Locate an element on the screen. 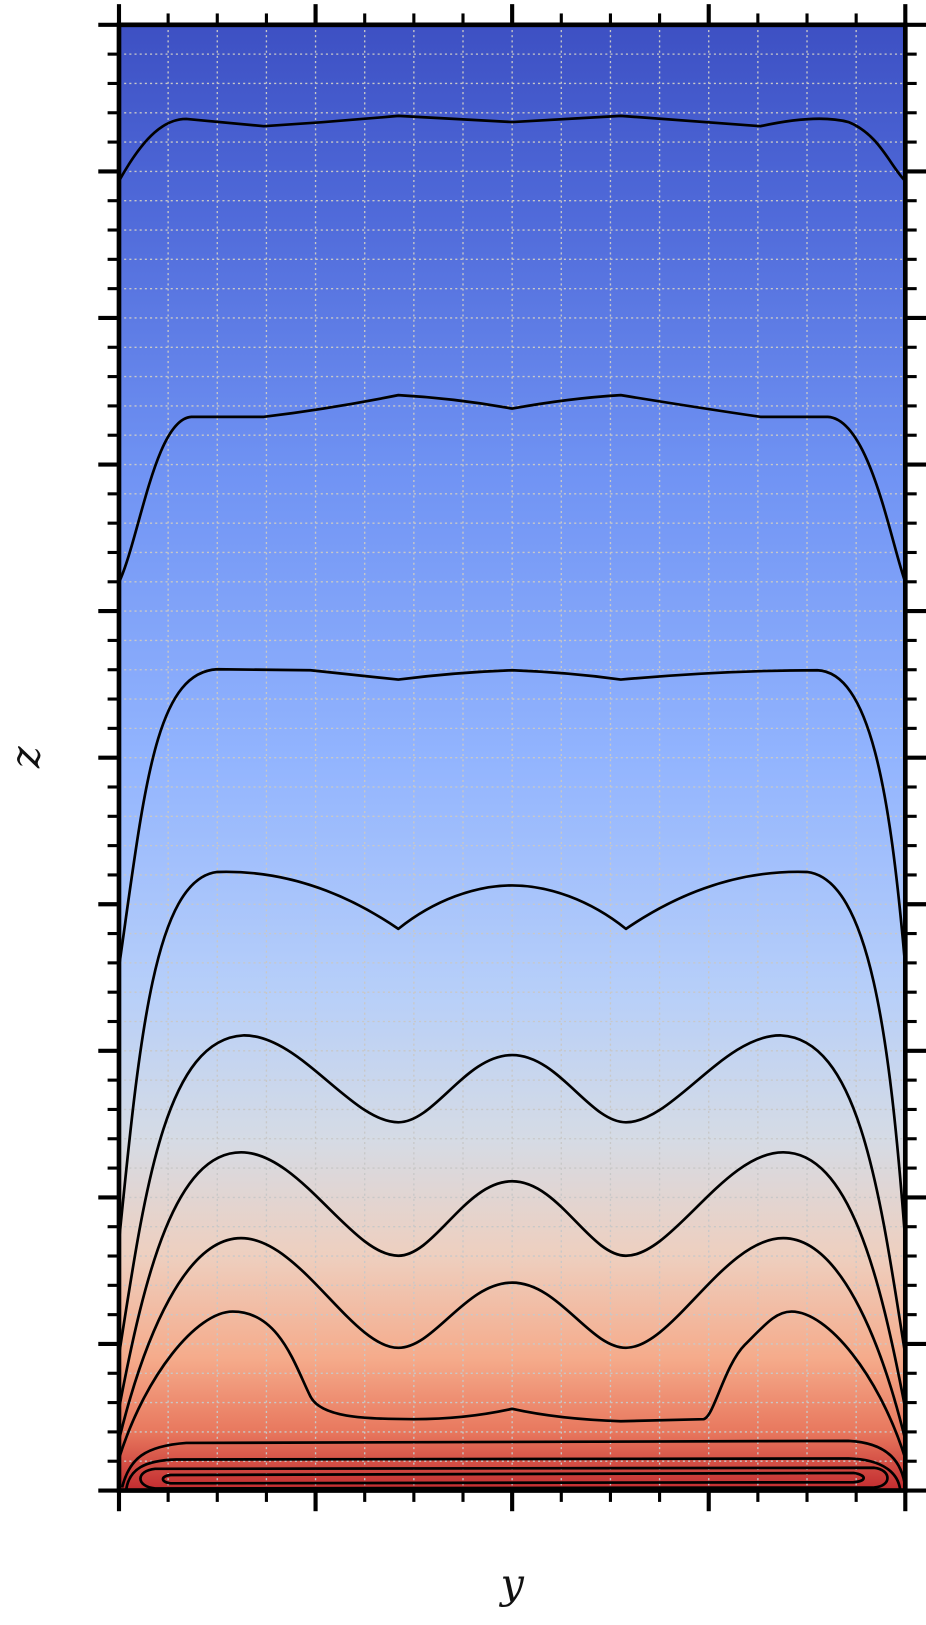 The image size is (926, 1625). y-axis-label: z is located at coordinates (25, 757).